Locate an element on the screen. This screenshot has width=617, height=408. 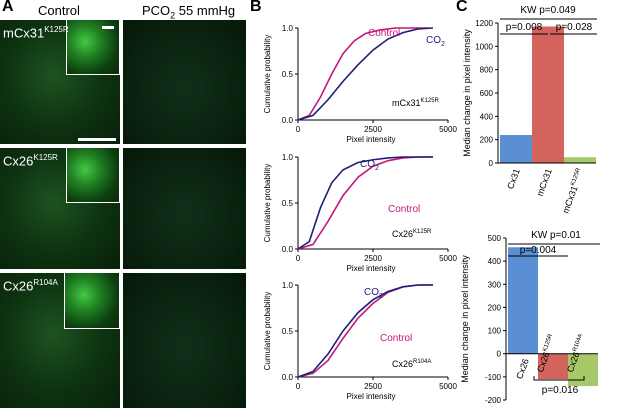
construct-label: Cx26K125R is located at coordinates (412, 234).